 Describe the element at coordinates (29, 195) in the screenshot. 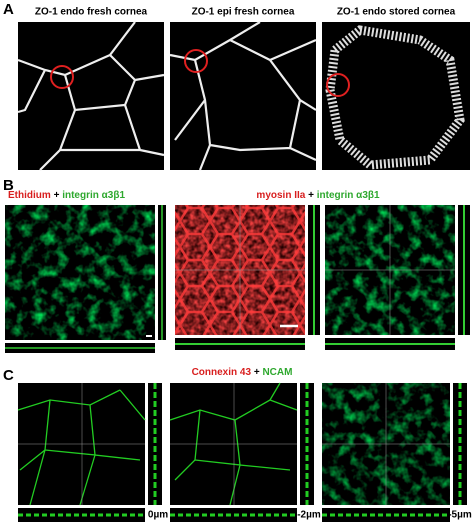

I see `caption-part: Ethidium` at that location.